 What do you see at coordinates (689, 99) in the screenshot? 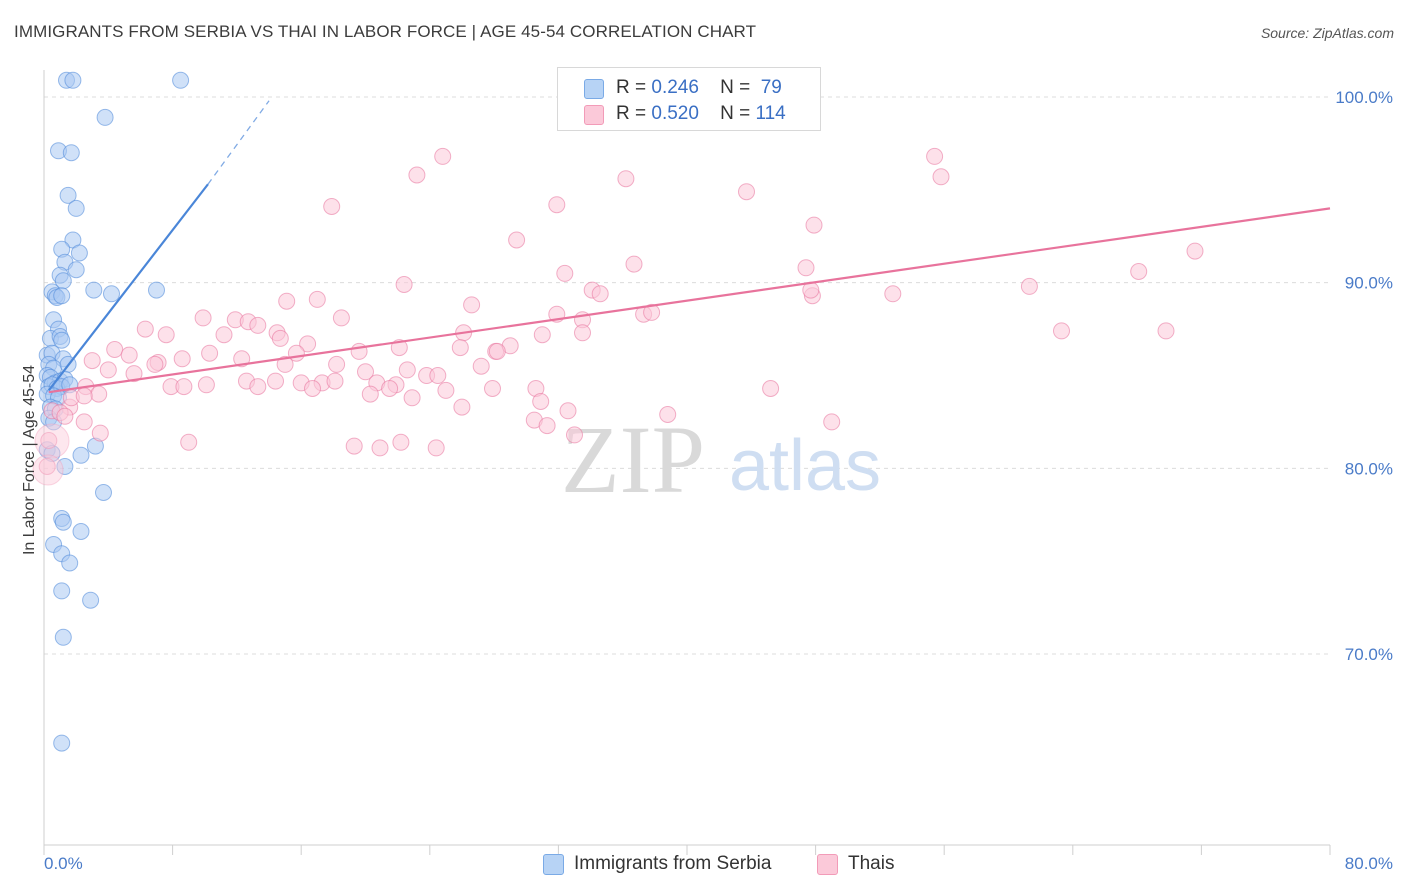
I see `legend: R = 0.246 N = 79 R = 0.520 N = 114` at bounding box center [689, 99].